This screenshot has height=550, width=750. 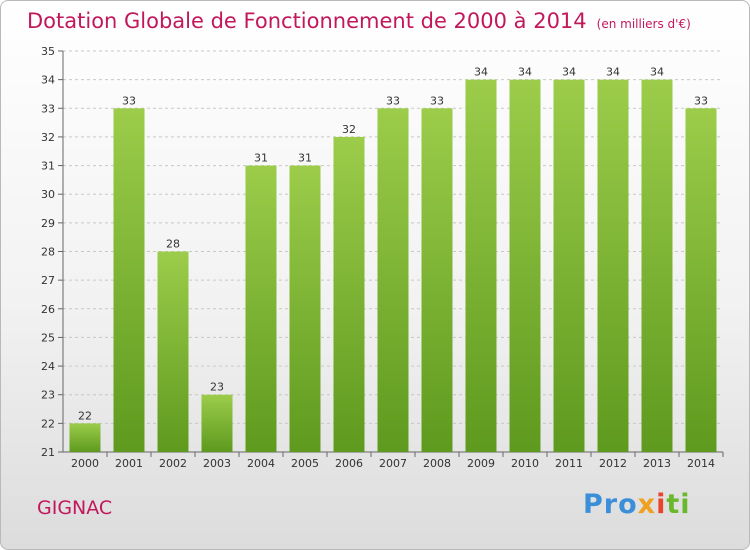 What do you see at coordinates (217, 463) in the screenshot?
I see `x-tick-label: 2003` at bounding box center [217, 463].